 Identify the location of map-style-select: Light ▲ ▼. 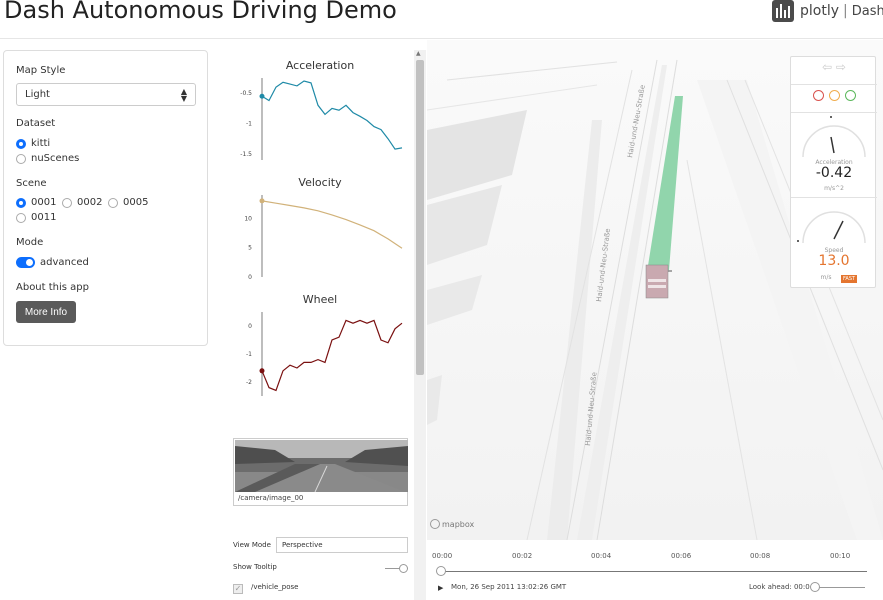
(106, 94).